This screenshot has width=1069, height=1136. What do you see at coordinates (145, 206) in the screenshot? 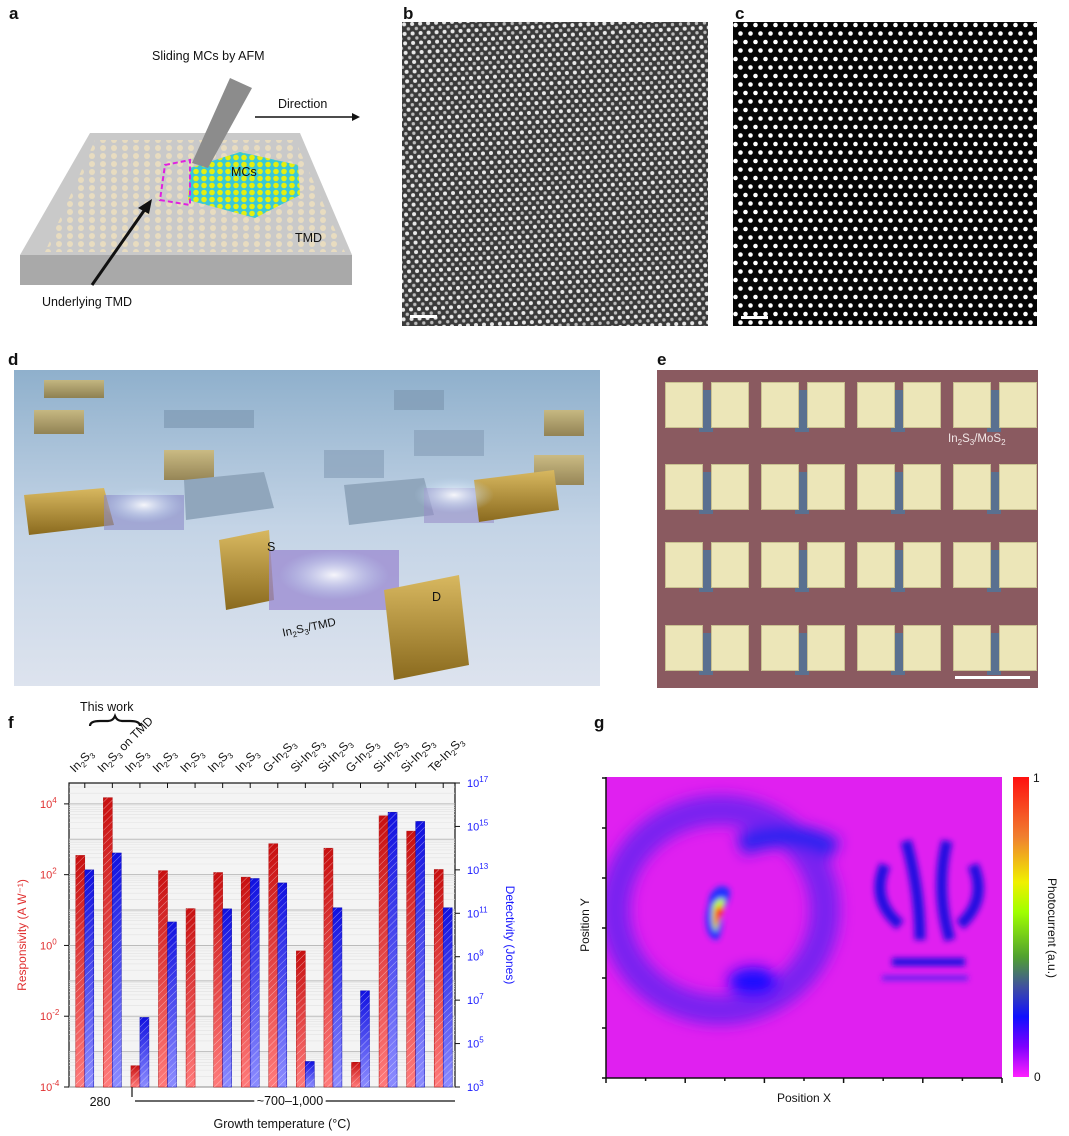
I see `underlying-arrowhead` at bounding box center [145, 206].